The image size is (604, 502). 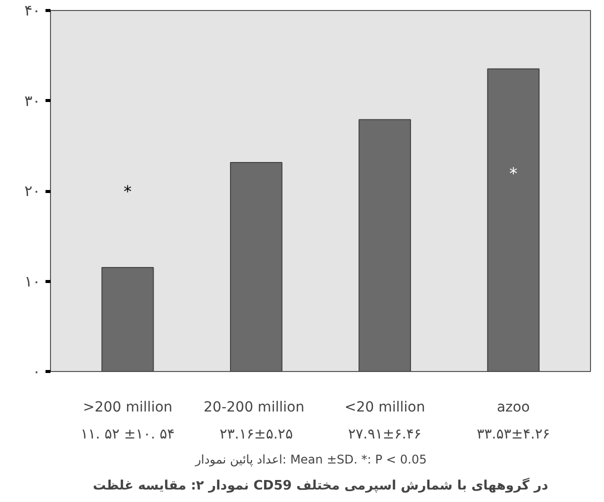 What do you see at coordinates (127, 434) in the screenshot?
I see `text: ۱۱. ۵۲ ±۱۰. ۵۴` at bounding box center [127, 434].